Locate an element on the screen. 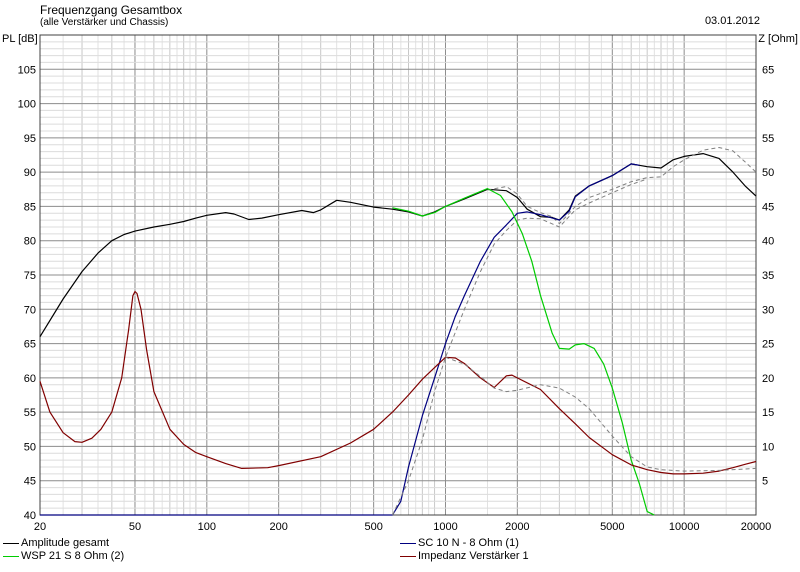 The height and width of the screenshot is (572, 800). legend-item-impedanz: Impedanz Verstärker 1 is located at coordinates (464, 556).